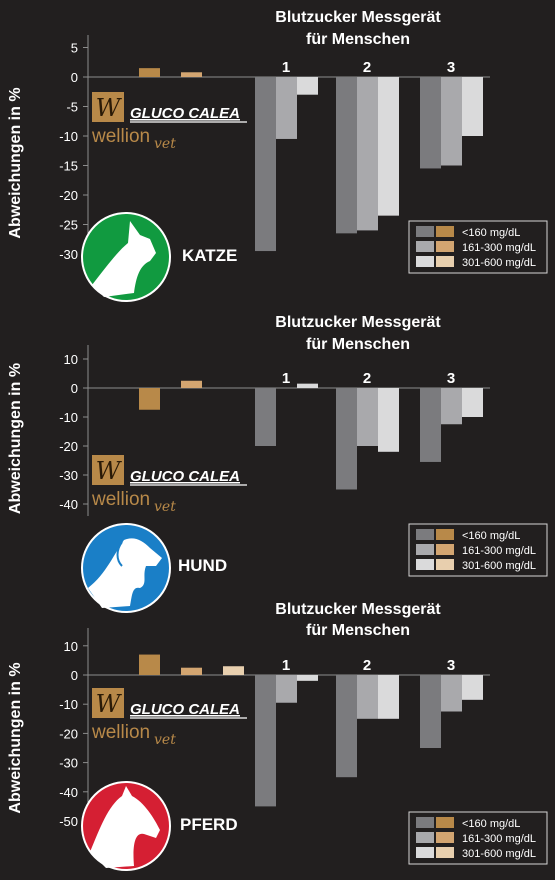 This screenshot has height=880, width=555. Describe the element at coordinates (430, 425) in the screenshot. I see `bar-hund-g3-s1` at that location.